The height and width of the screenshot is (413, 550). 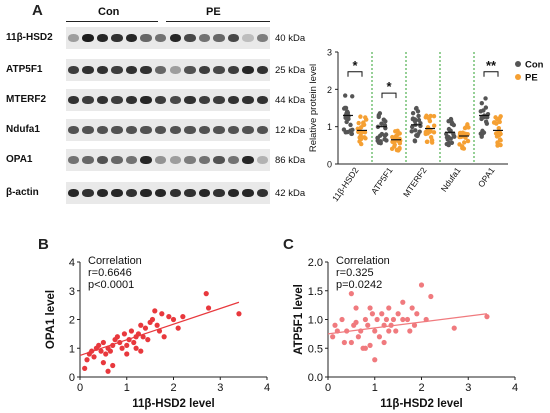 I want to click on blot-kda: 40 kDa, so click(x=290, y=38).